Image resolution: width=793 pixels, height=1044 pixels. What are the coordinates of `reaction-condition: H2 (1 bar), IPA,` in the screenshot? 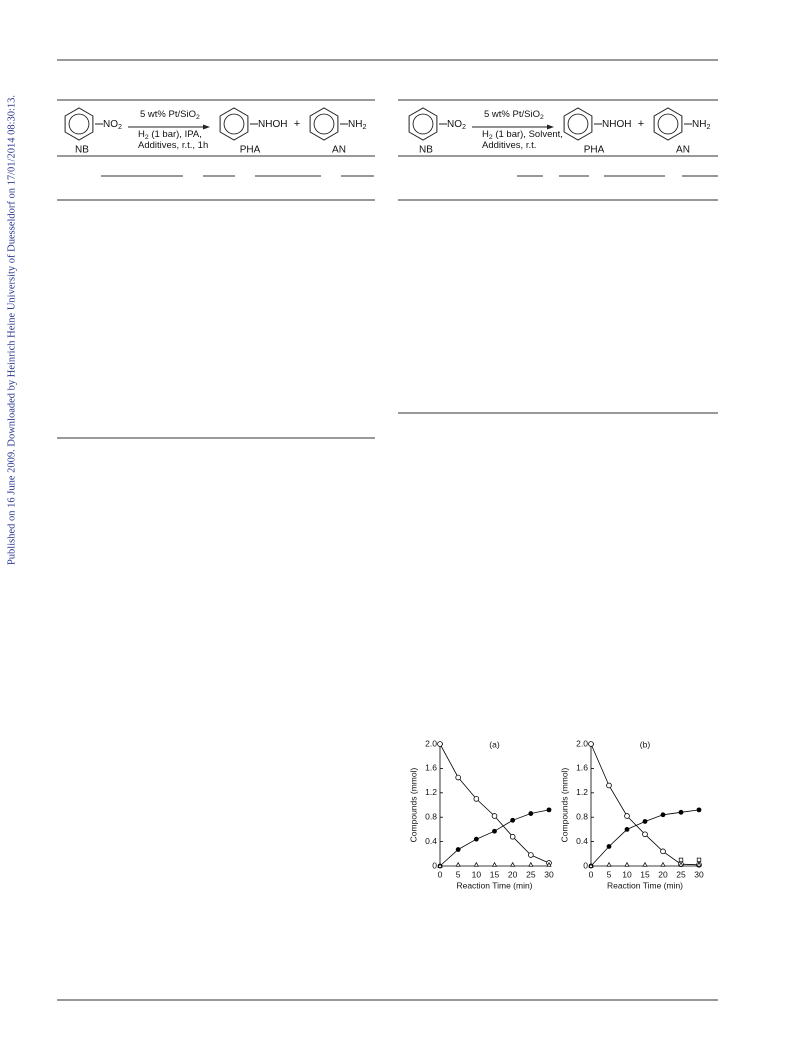 It's located at (170, 135).